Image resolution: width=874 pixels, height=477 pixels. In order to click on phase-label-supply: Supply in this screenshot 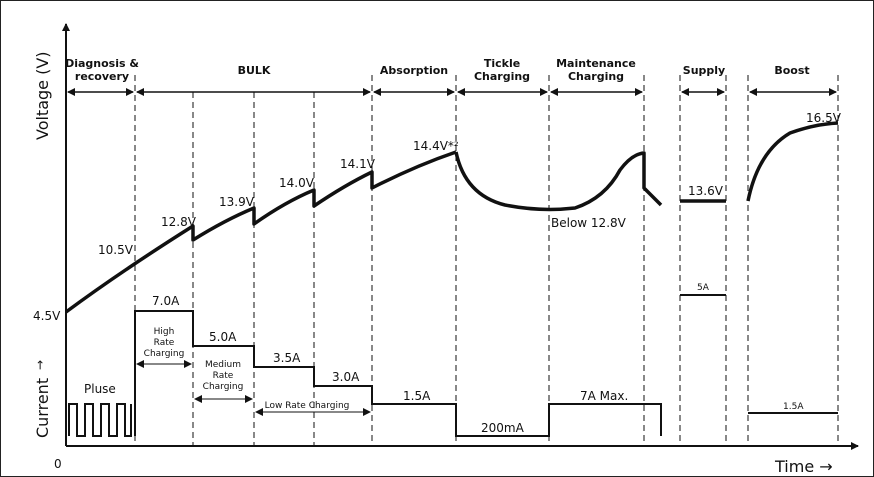, I will do `click(704, 70)`.